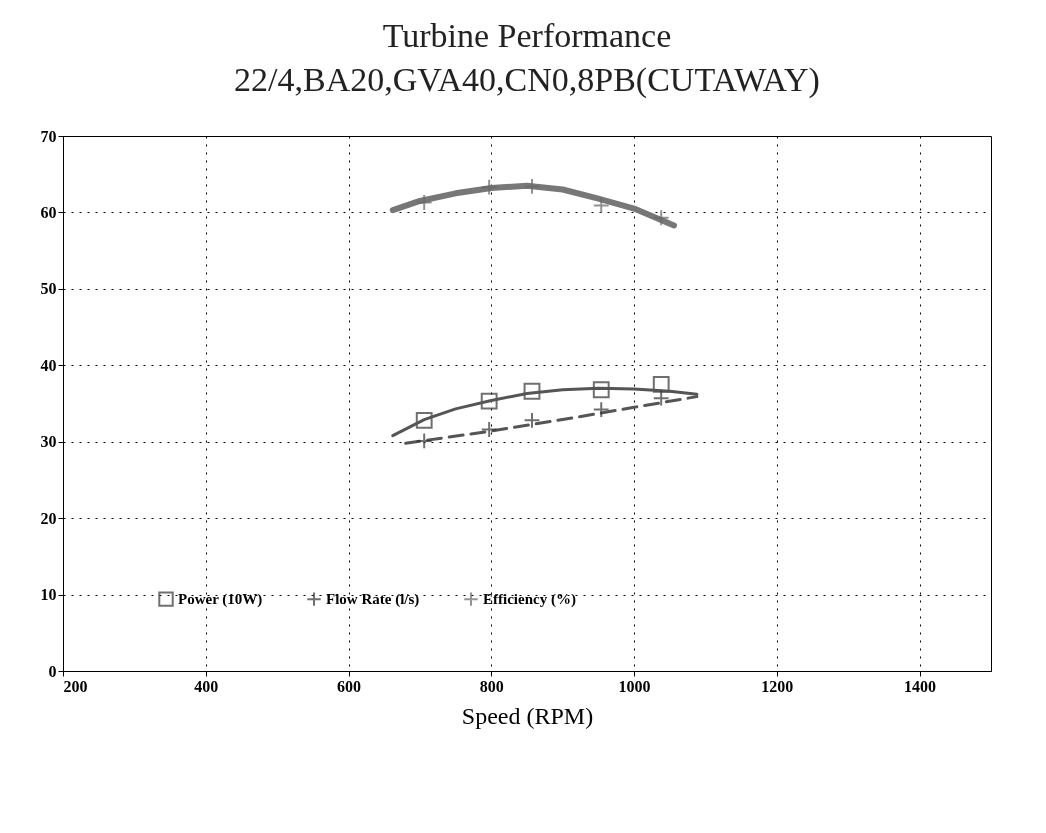 This screenshot has height=833, width=1046. What do you see at coordinates (491, 686) in the screenshot?
I see `x-tick-label: 800` at bounding box center [491, 686].